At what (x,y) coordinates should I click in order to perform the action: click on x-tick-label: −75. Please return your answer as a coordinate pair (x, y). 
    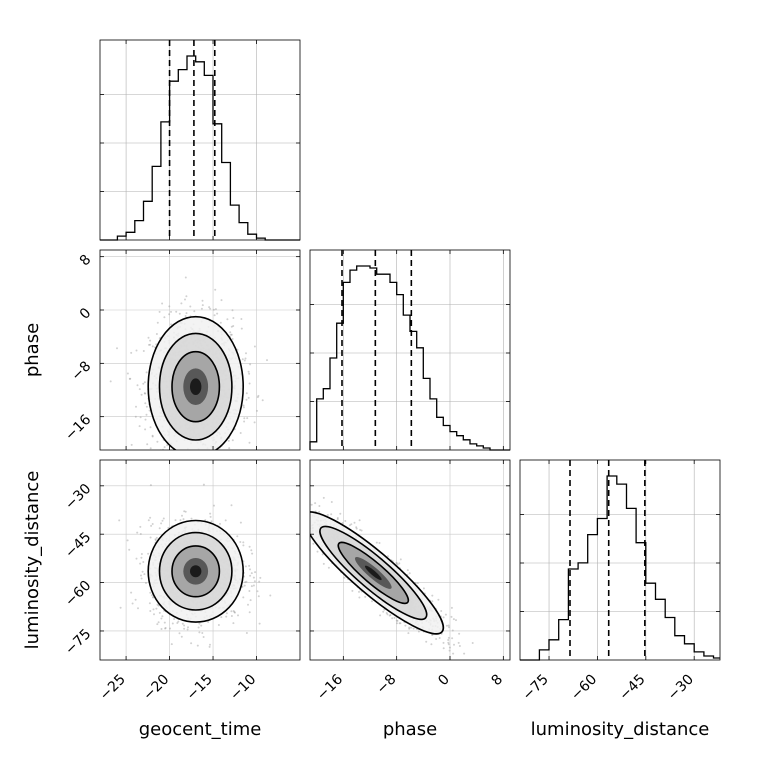
    Looking at the image, I should click on (536, 688).